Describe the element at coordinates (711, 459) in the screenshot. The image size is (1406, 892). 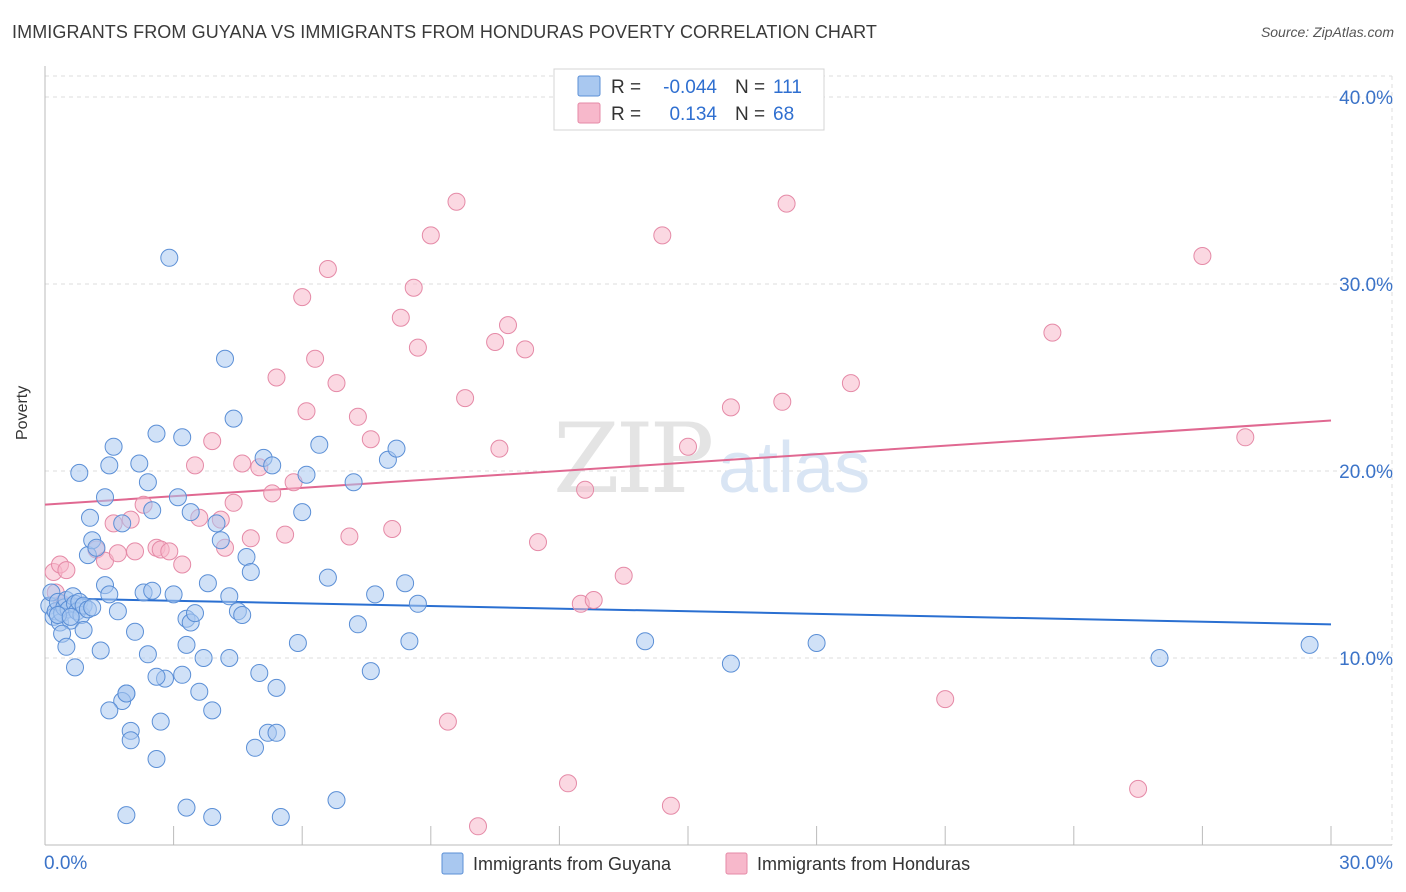
I see `watermark: ZIP atlas` at that location.